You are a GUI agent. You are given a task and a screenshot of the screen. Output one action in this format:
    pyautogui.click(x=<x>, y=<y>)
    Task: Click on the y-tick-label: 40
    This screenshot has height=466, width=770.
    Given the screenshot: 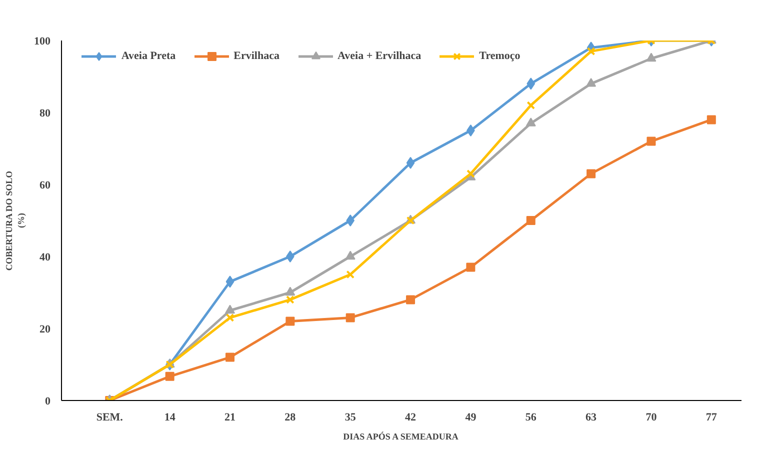 What is the action you would take?
    pyautogui.click(x=45, y=258)
    